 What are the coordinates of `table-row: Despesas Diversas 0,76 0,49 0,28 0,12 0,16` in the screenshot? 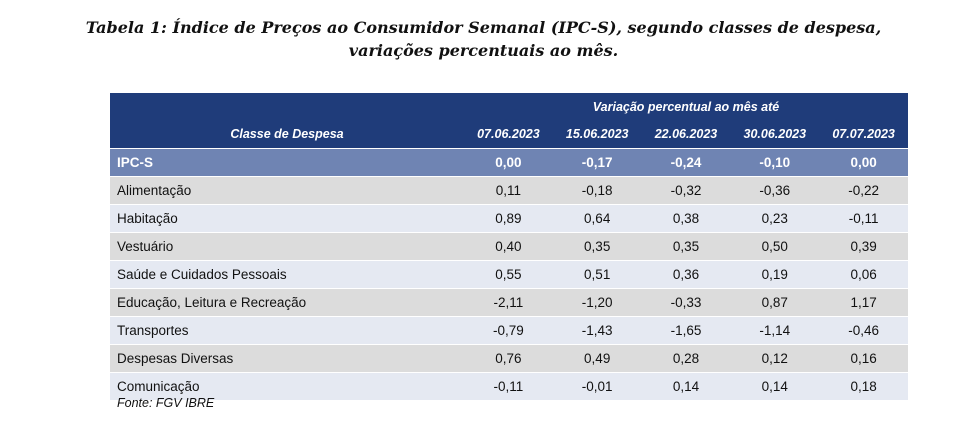 It's located at (509, 358).